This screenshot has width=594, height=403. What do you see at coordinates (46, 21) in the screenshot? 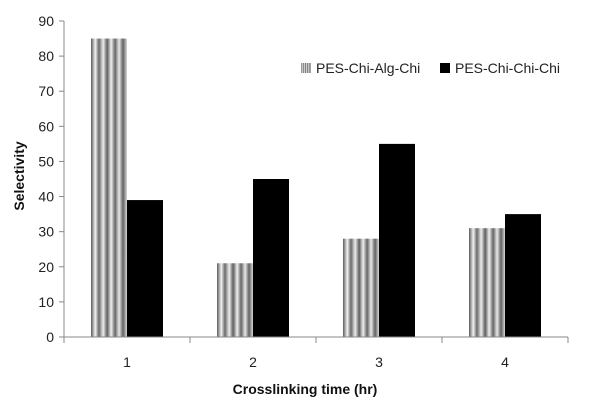
I see `y-tick-label: 90` at bounding box center [46, 21].